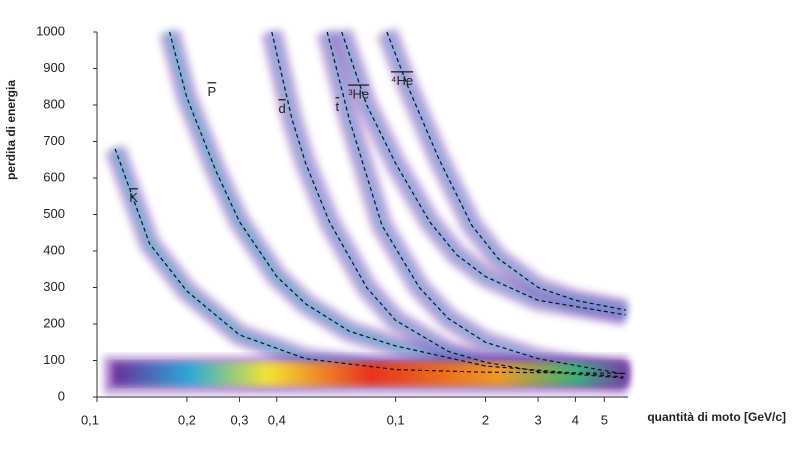  What do you see at coordinates (281, 108) in the screenshot?
I see `curve-label: d` at bounding box center [281, 108].